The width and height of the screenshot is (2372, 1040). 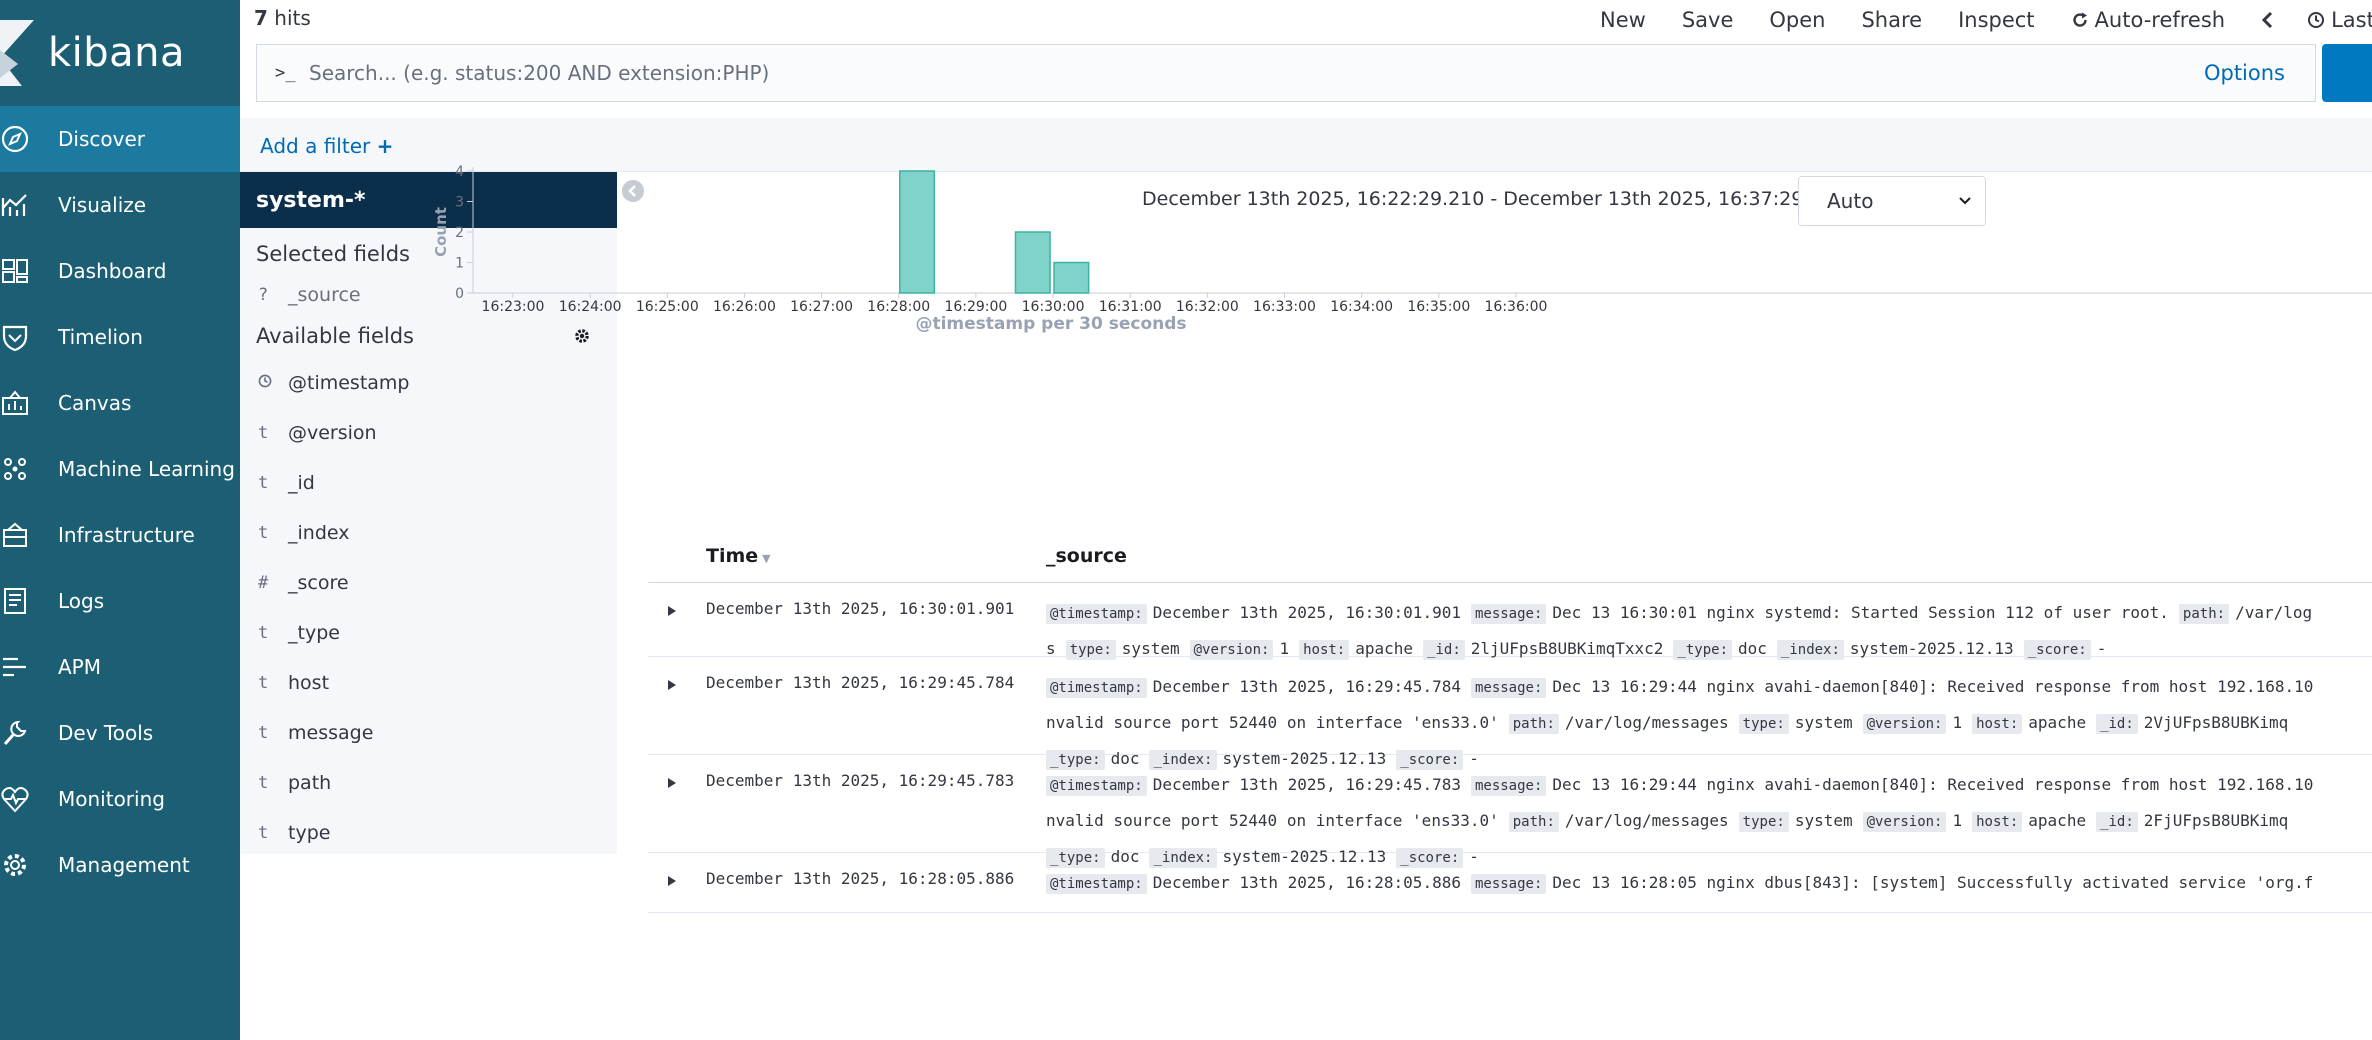 What do you see at coordinates (428, 383) in the screenshot?
I see `field-timestamp: @timestamp` at bounding box center [428, 383].